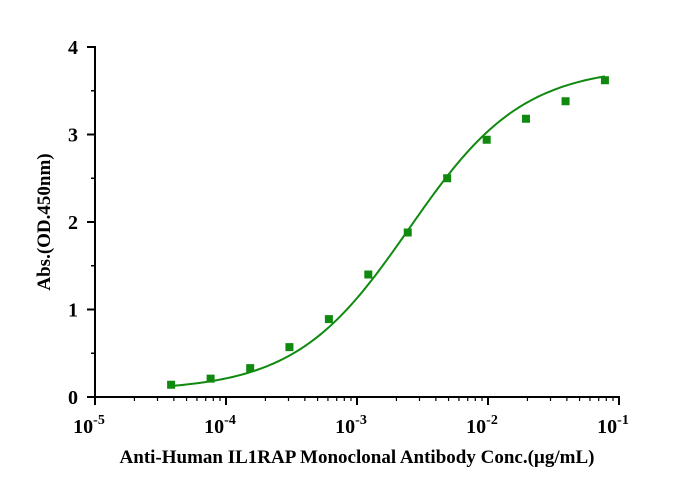  I want to click on x-tick-label: 10⁻¹, so click(613, 425).